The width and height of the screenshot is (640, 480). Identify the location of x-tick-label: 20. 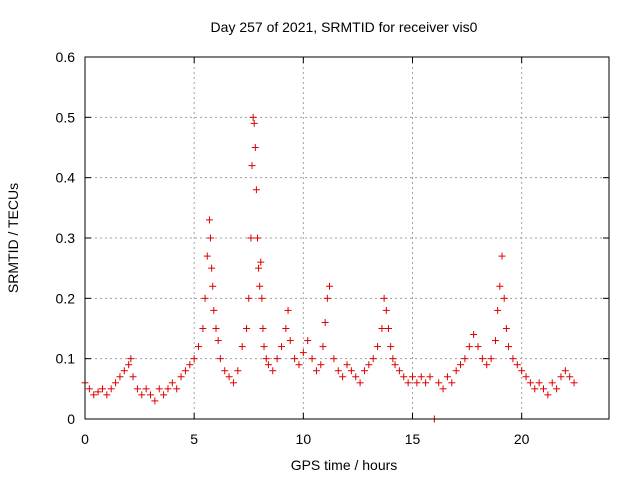
(522, 439).